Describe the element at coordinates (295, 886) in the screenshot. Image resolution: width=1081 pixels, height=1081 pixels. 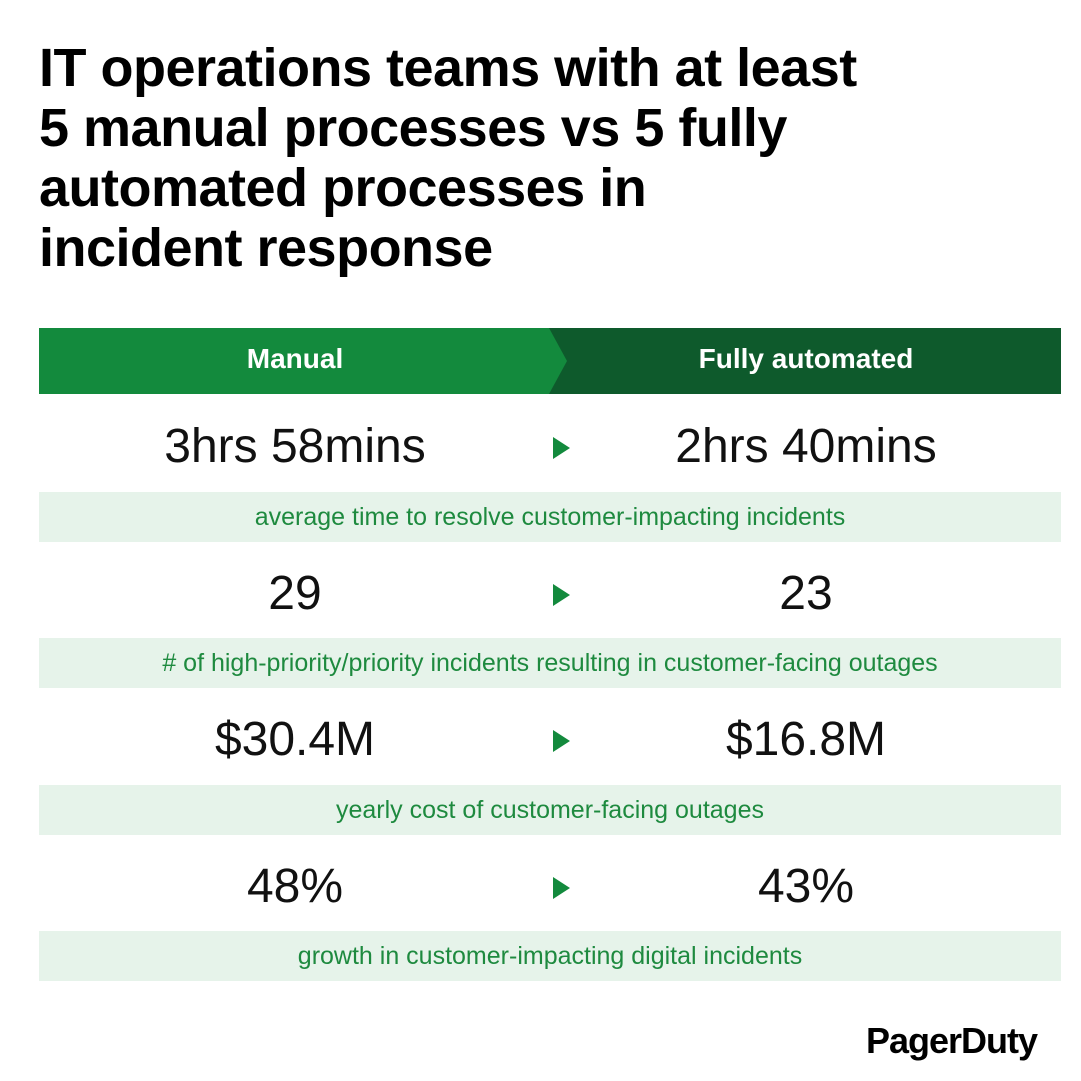
I see `manual-value: 48%` at that location.